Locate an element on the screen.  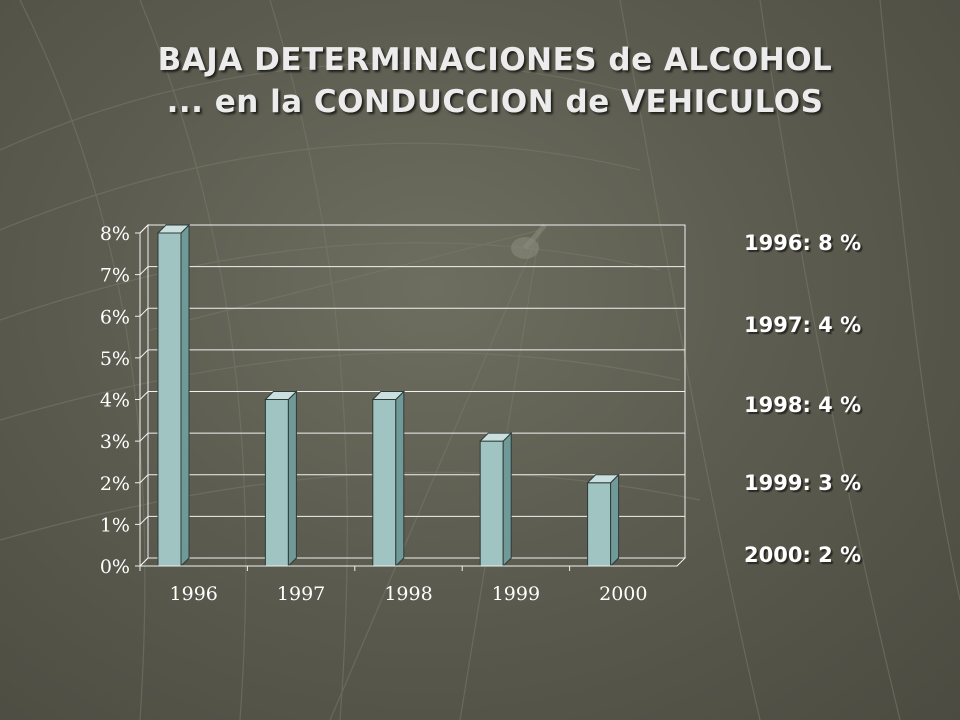
x-tick-label: 1998 is located at coordinates (408, 594).